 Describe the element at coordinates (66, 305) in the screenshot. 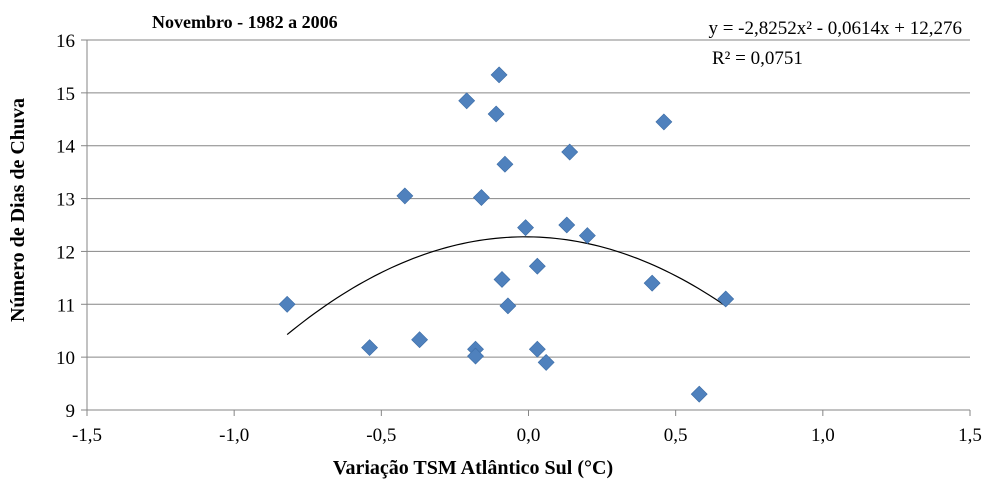

I see `y-tick-label: 11` at that location.